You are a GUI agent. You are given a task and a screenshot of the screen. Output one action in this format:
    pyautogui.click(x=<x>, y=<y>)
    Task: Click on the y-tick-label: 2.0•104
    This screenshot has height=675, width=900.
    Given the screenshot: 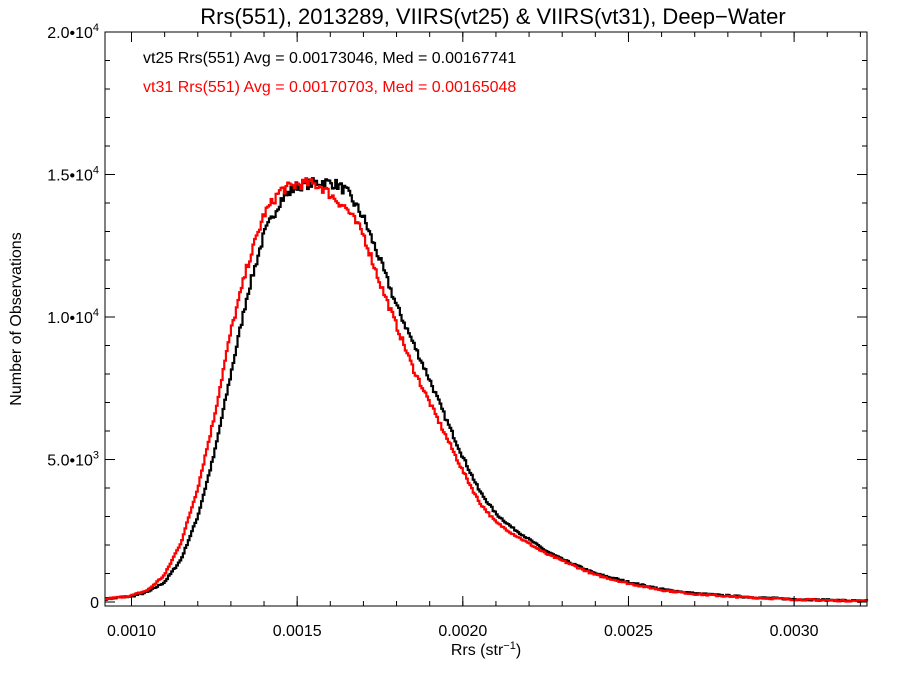 What is the action you would take?
    pyautogui.click(x=73, y=32)
    